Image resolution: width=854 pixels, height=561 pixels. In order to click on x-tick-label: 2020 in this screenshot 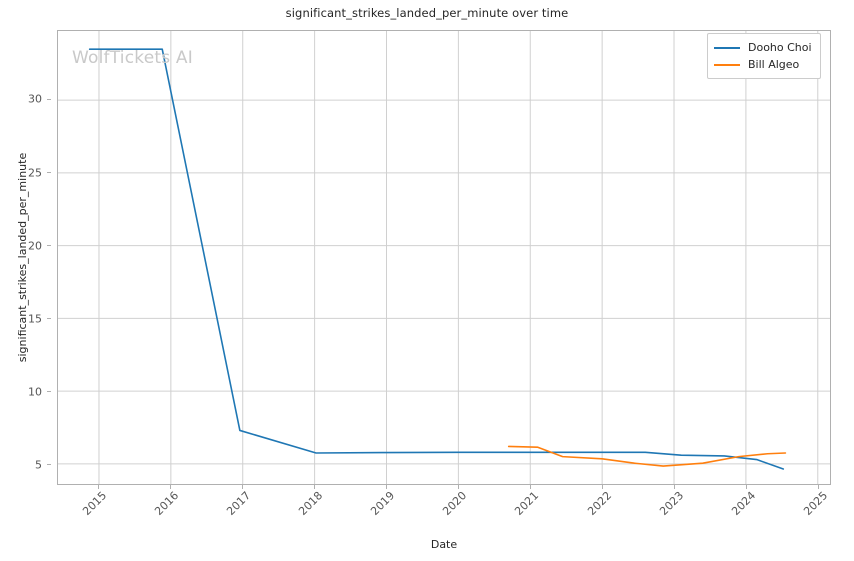, I will do `click(455, 503)`.